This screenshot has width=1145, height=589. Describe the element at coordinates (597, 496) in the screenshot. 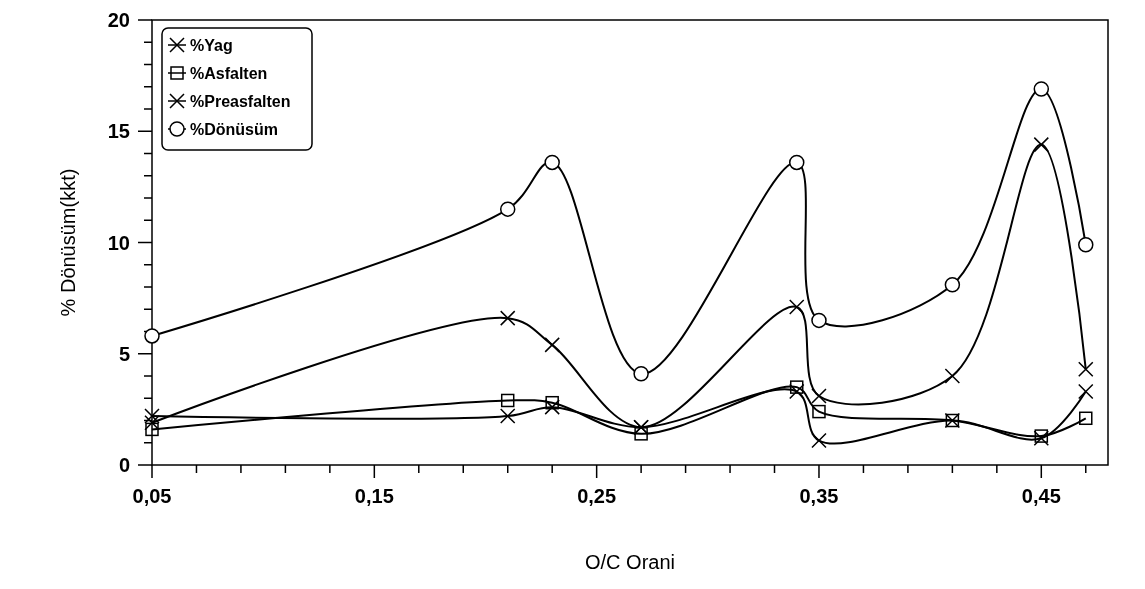

I see `x-tick-label: 0,25` at that location.